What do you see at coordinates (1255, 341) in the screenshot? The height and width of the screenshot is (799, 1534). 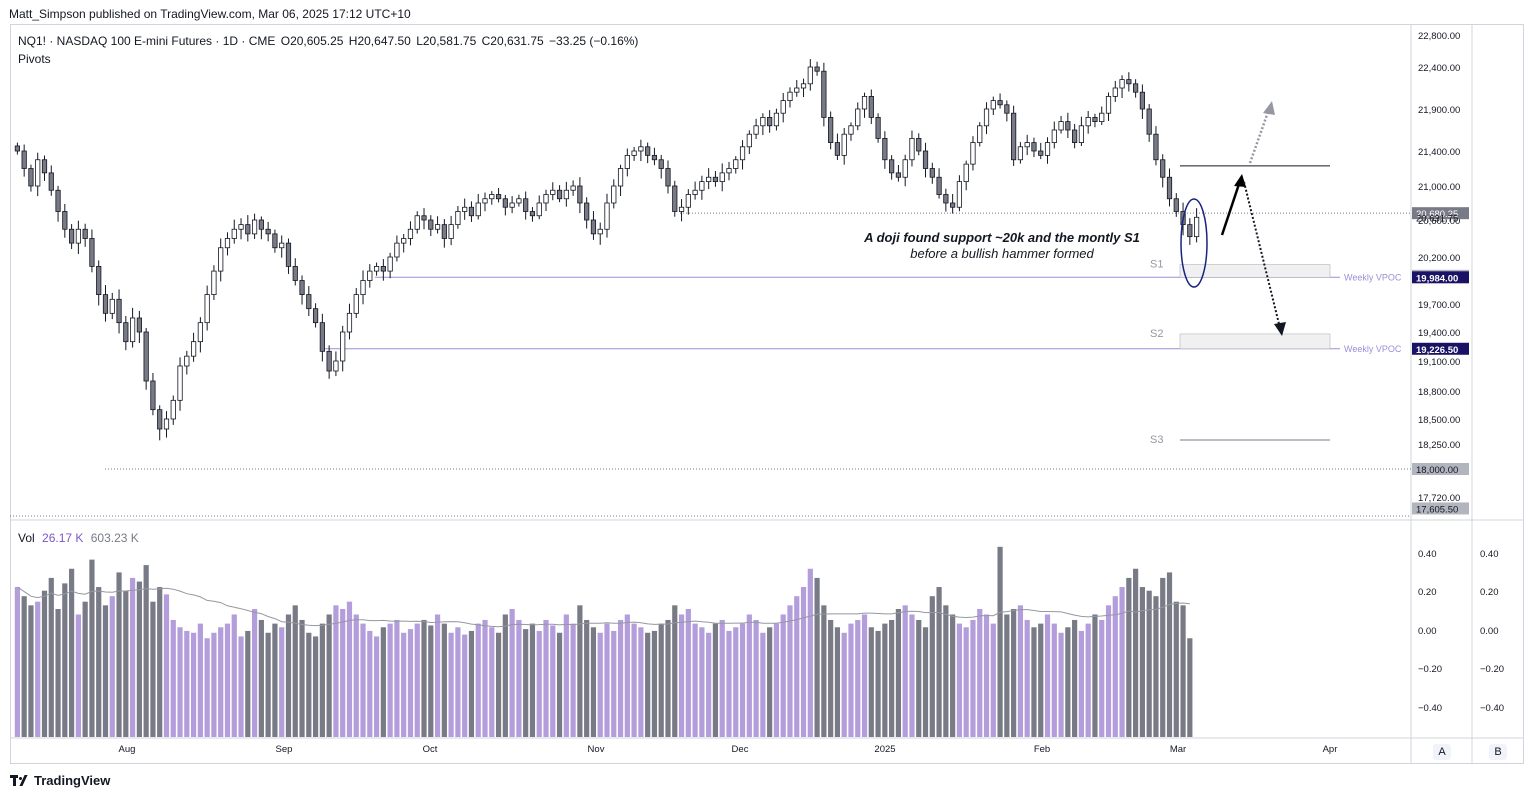 I see `s2-zone` at bounding box center [1255, 341].